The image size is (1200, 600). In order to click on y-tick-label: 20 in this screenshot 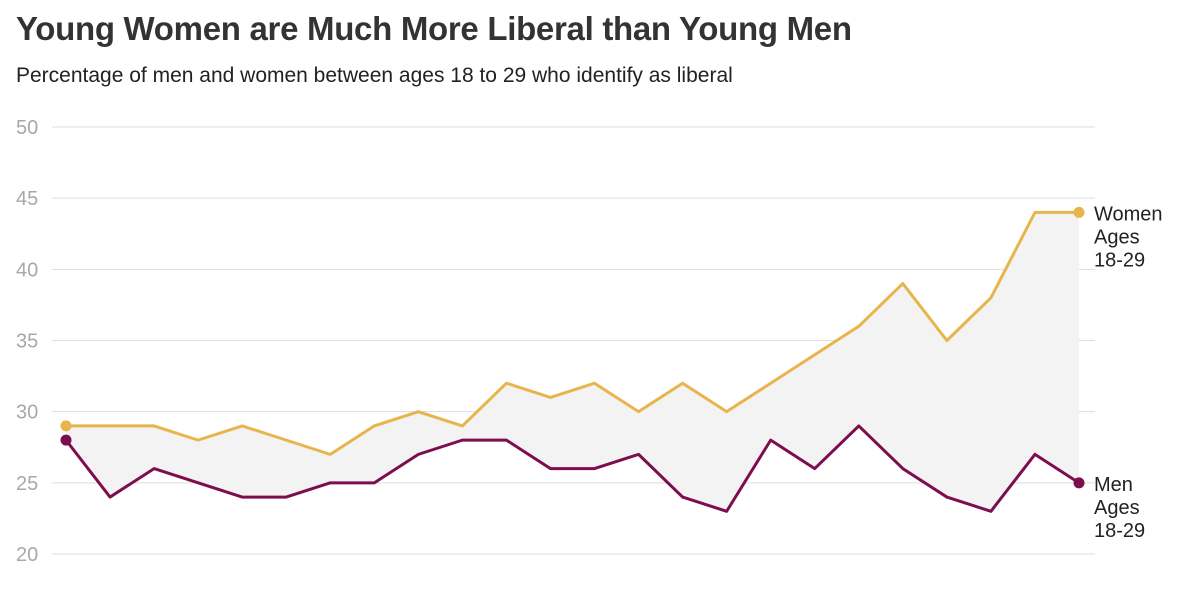, I will do `click(27, 555)`.